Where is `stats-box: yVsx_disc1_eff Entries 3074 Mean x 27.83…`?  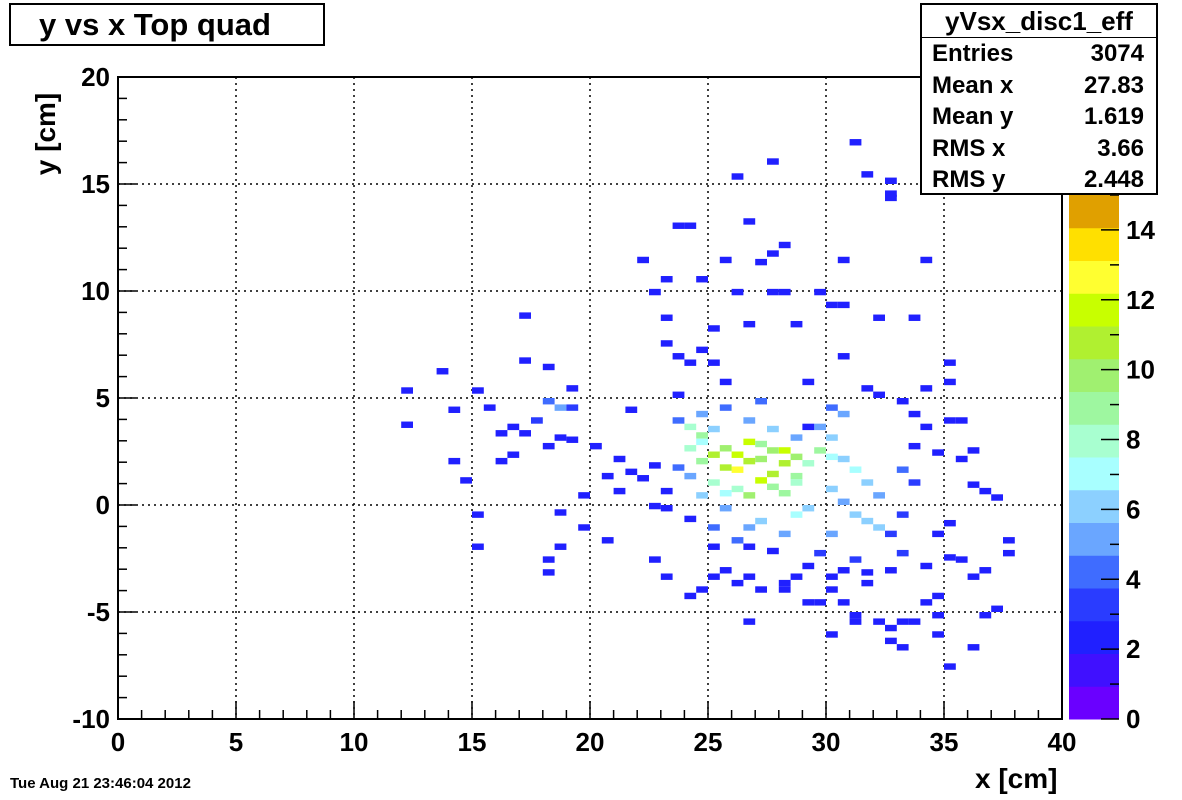
stats-box: yVsx_disc1_eff Entries 3074 Mean x 27.83… is located at coordinates (1039, 99).